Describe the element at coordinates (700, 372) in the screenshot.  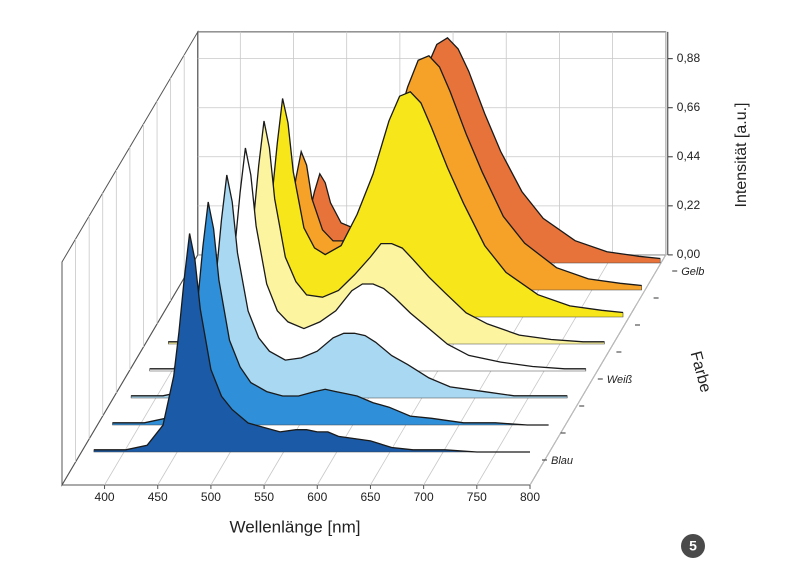
I see `z-axis-label: Farbe` at that location.